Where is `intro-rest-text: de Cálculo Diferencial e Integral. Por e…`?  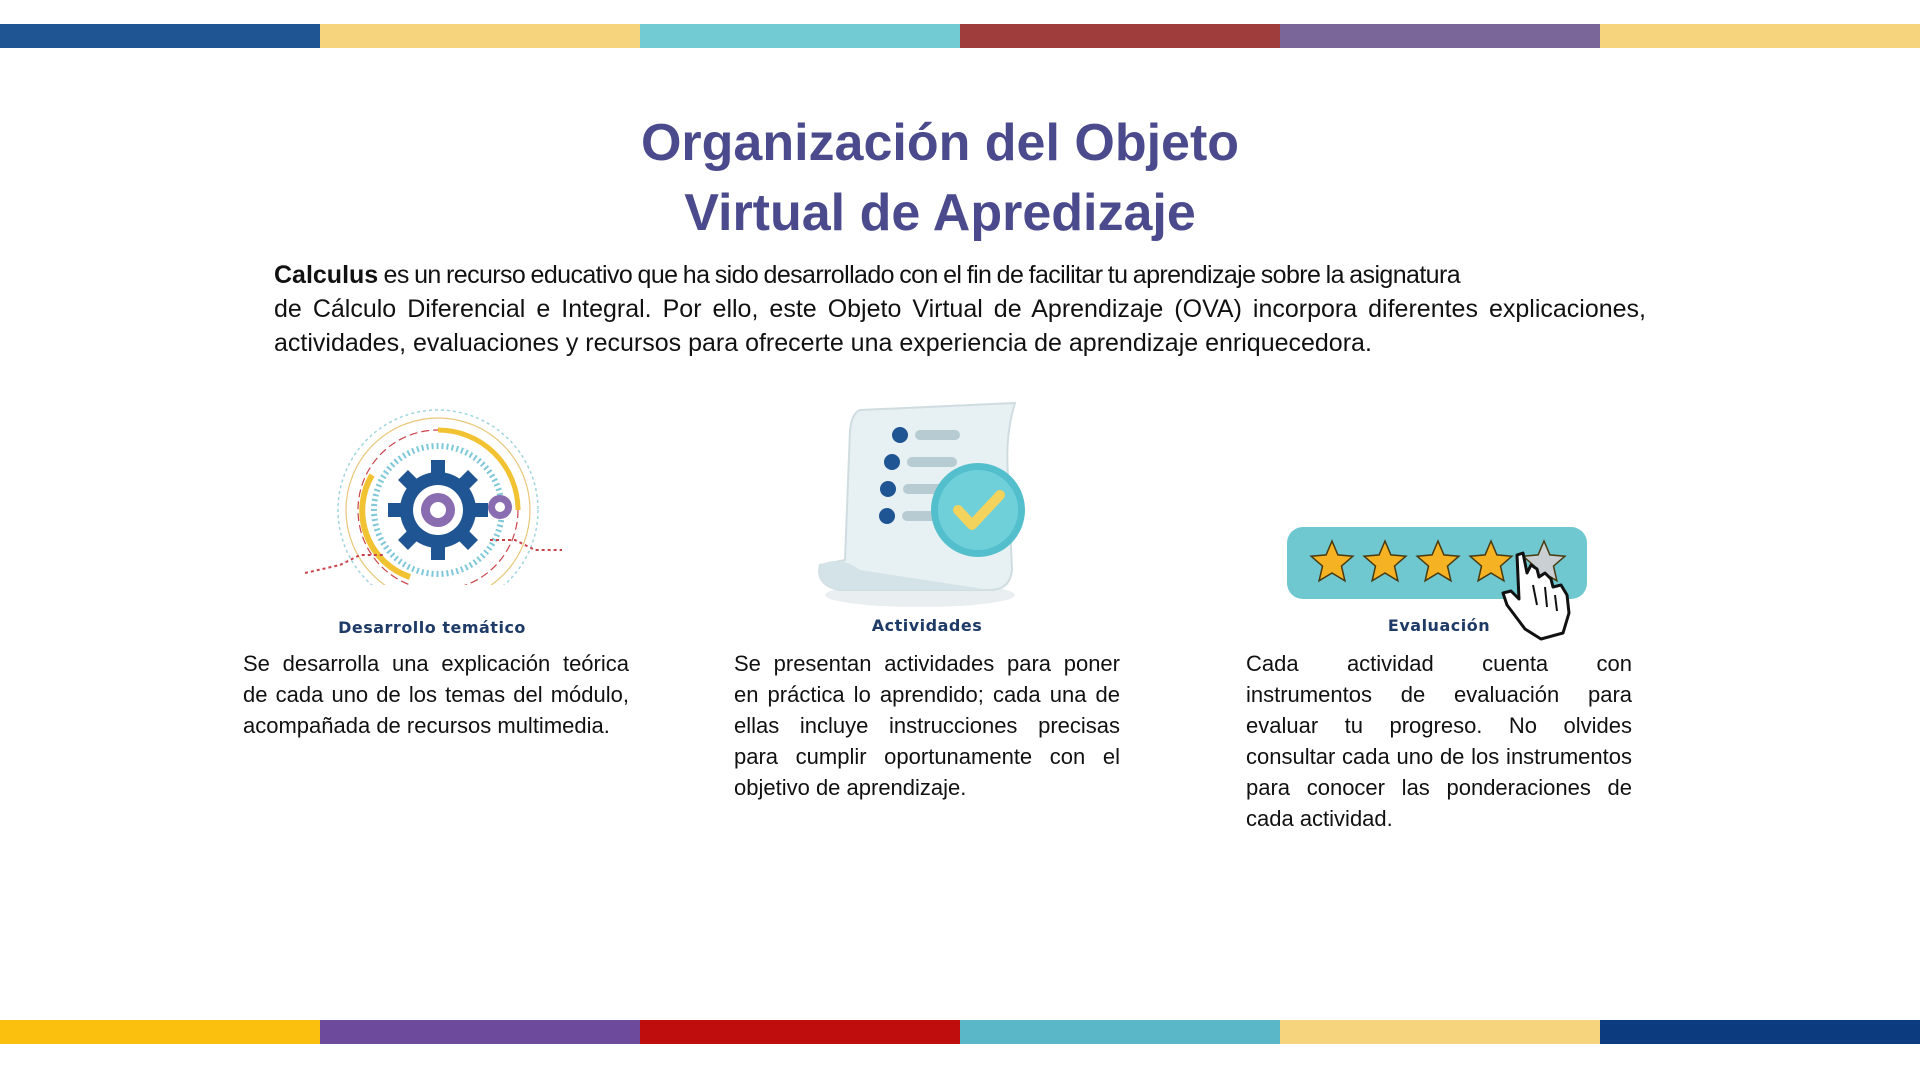
intro-rest-text: de Cálculo Diferencial e Integral. Por e… is located at coordinates (960, 326).